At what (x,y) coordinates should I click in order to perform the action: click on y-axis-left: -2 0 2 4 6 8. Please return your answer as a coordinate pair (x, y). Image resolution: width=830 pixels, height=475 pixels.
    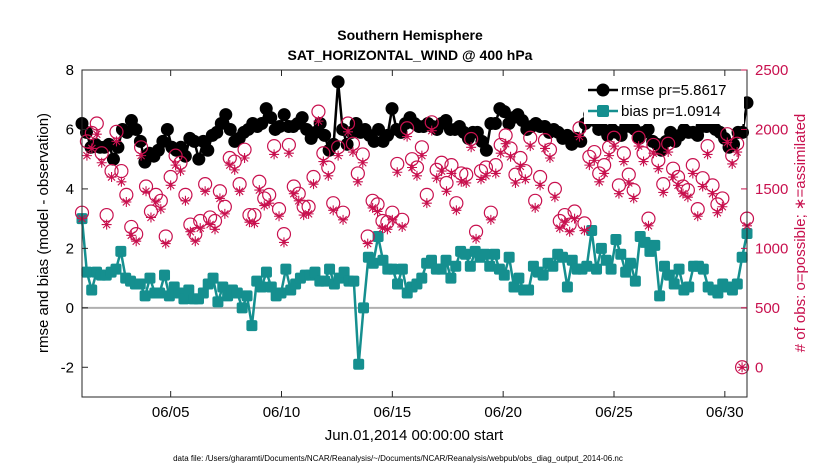
    Looking at the image, I should click on (74, 219).